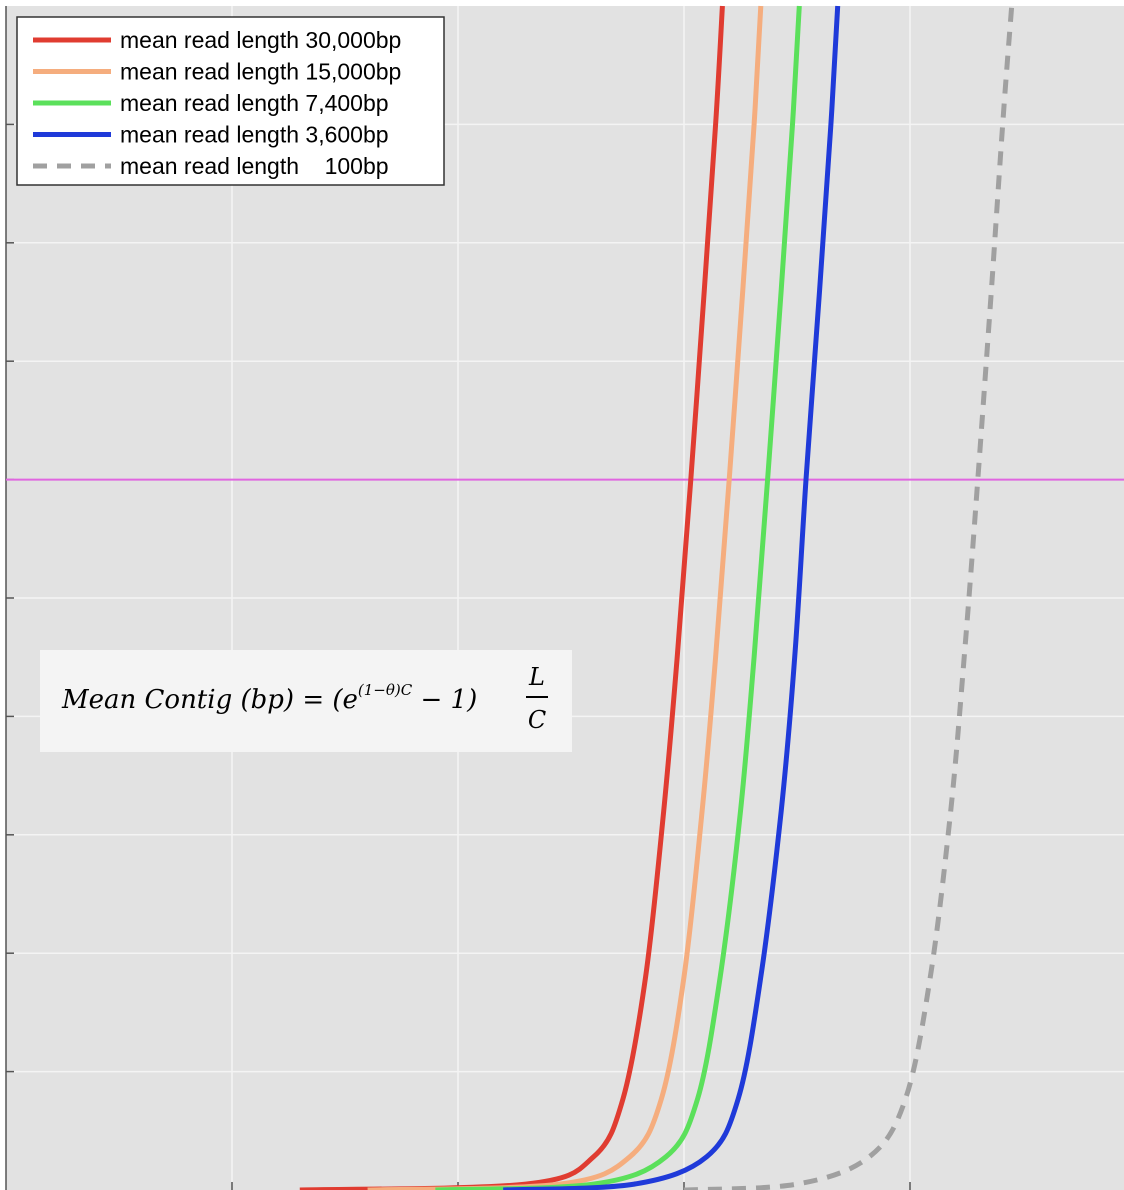  Describe the element at coordinates (254, 166) in the screenshot. I see `legend-label: mean read length 100bp` at that location.